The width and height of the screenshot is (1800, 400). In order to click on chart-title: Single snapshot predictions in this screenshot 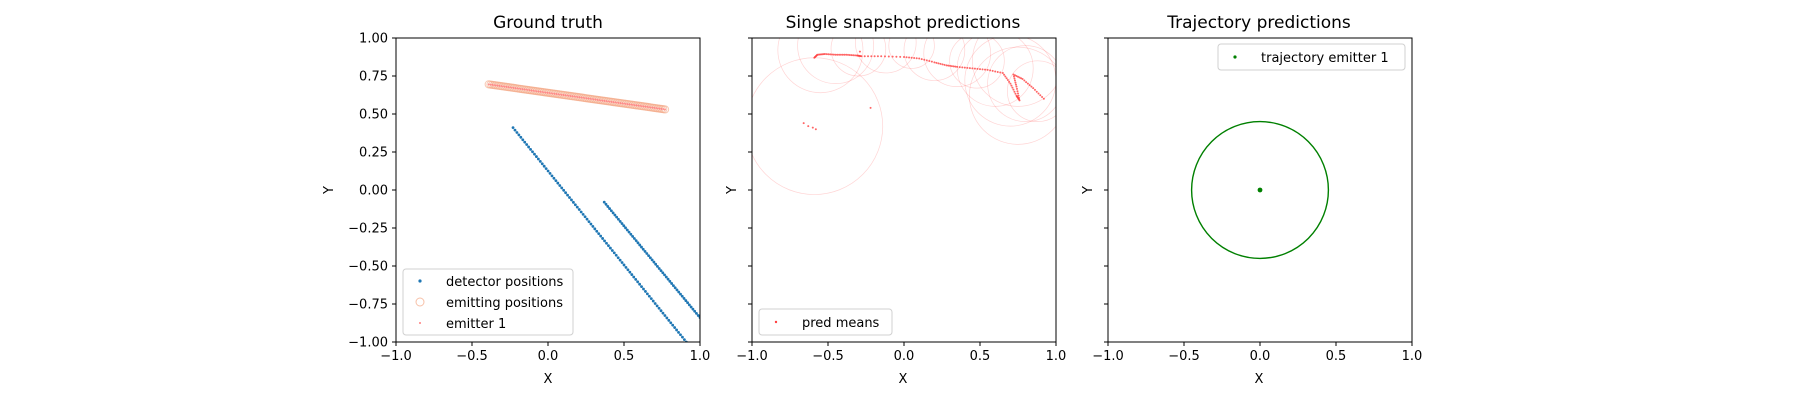, I will do `click(903, 23)`.